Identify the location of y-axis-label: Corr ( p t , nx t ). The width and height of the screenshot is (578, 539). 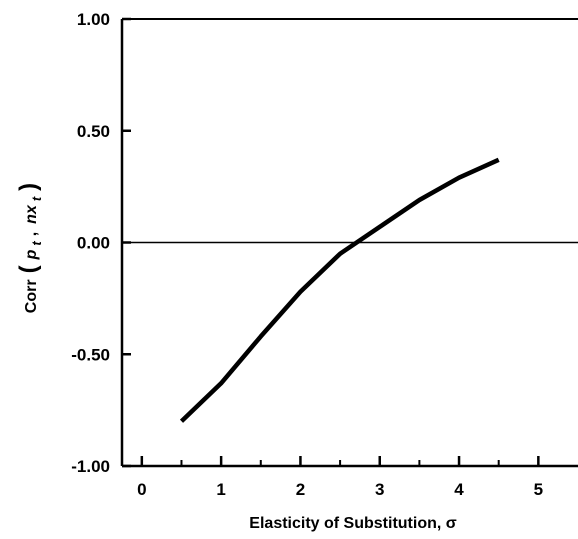
(30, 248).